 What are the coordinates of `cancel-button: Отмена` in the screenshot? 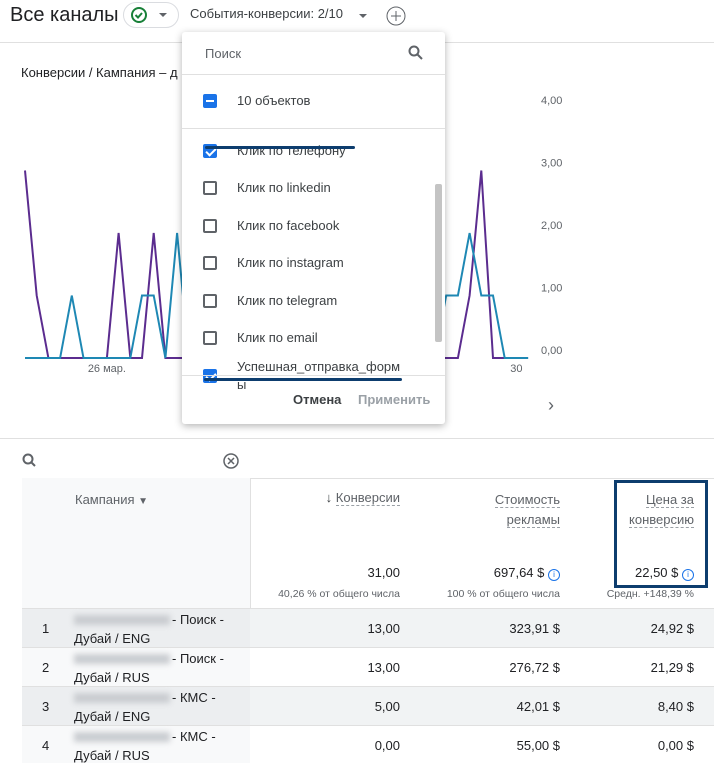 It's located at (317, 399).